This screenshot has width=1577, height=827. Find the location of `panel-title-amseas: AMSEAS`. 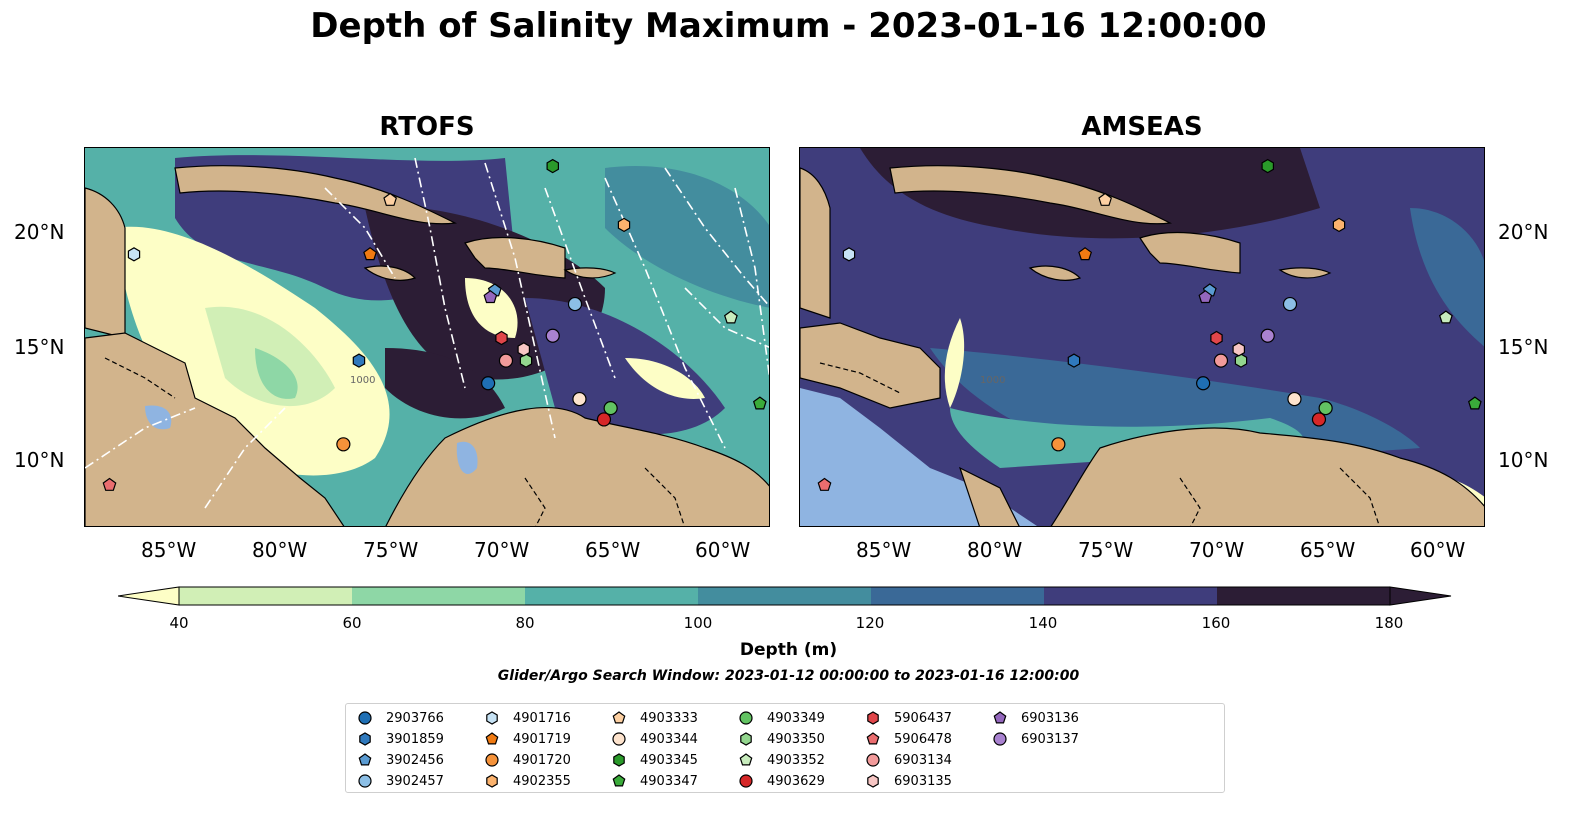

panel-title-amseas: AMSEAS is located at coordinates (1142, 127).